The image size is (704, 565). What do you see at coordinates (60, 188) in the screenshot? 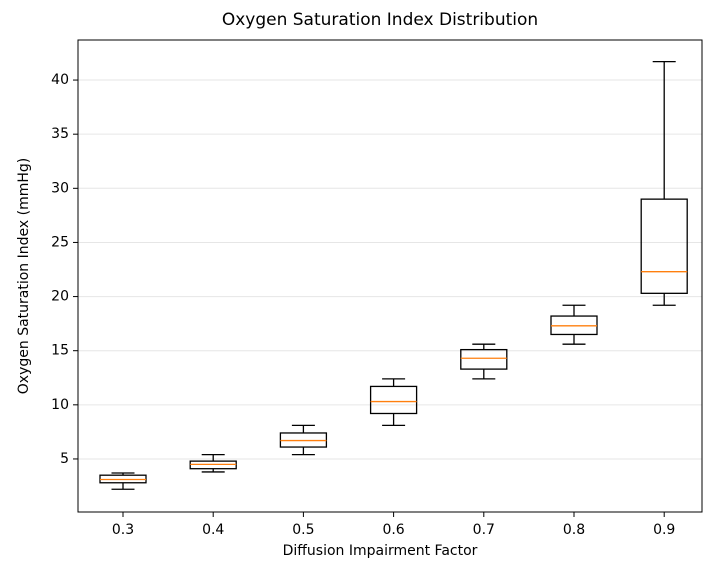
I see `y-tick-label: 30` at bounding box center [60, 188].